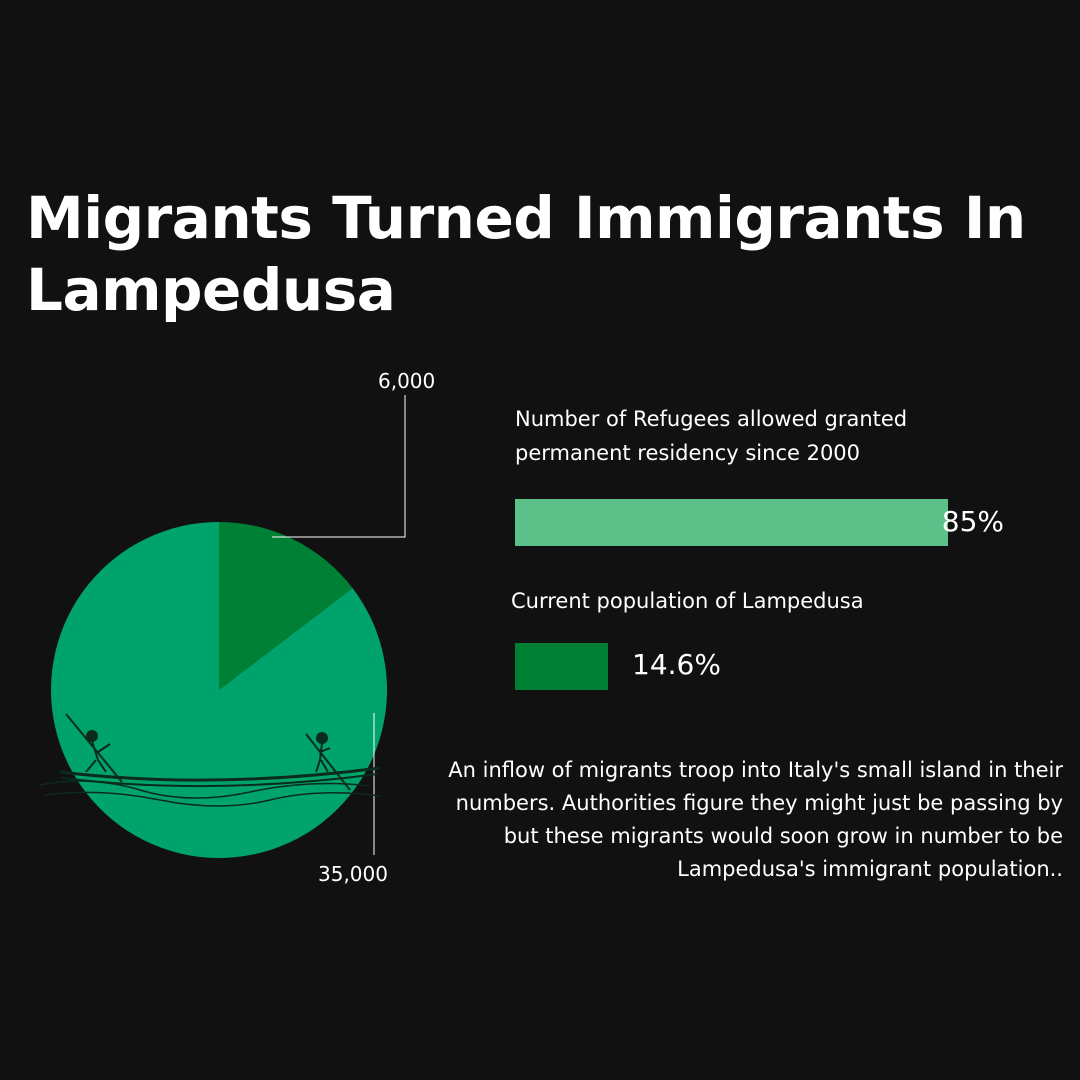  Describe the element at coordinates (210, 760) in the screenshot. I see `boat-with-rowers-icon` at that location.